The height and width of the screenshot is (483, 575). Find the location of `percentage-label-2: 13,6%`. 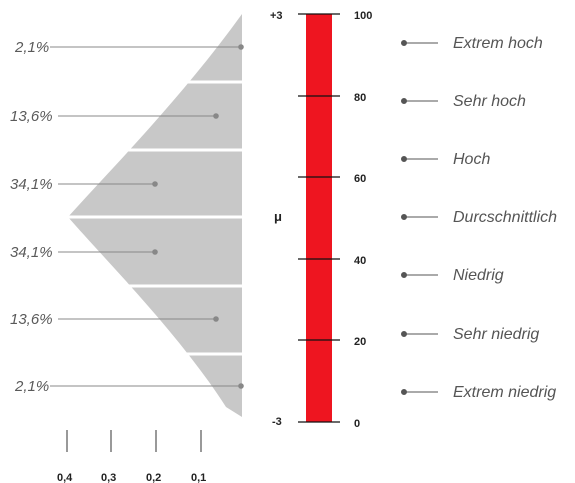

percentage-label-2: 13,6% is located at coordinates (31, 116).